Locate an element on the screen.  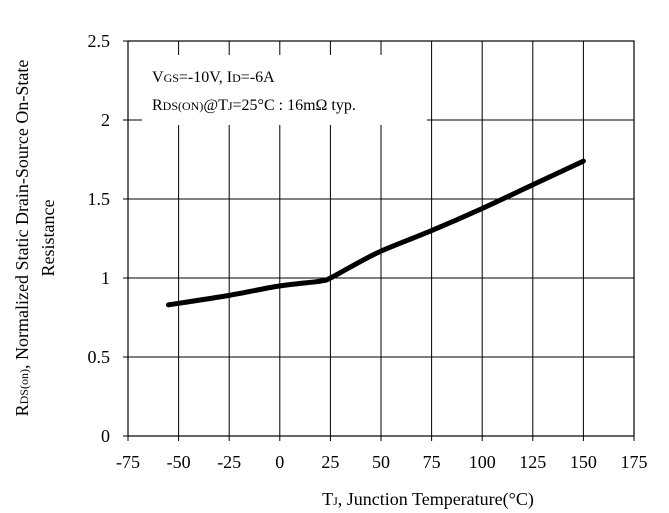
y-axis-label-line-2: Resistance is located at coordinates (48, 238).